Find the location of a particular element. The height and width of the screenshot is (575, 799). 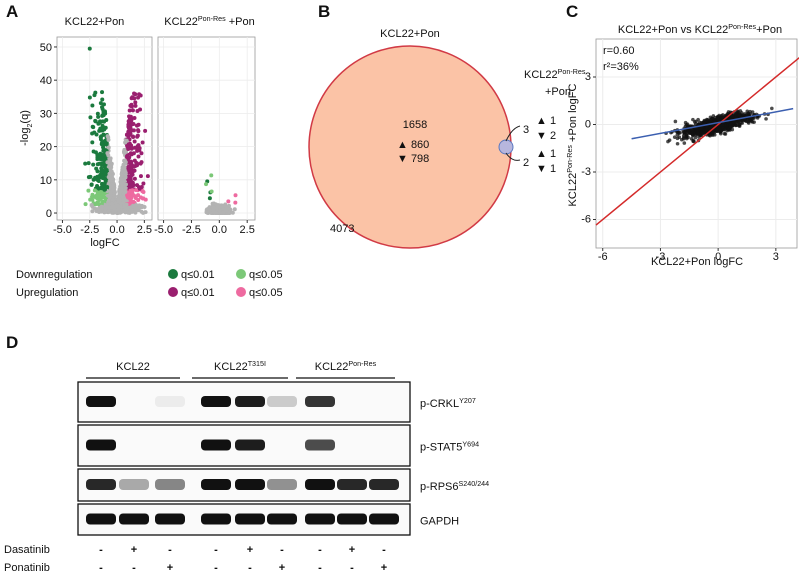

blot-label-part: Y207 is located at coordinates (467, 401).